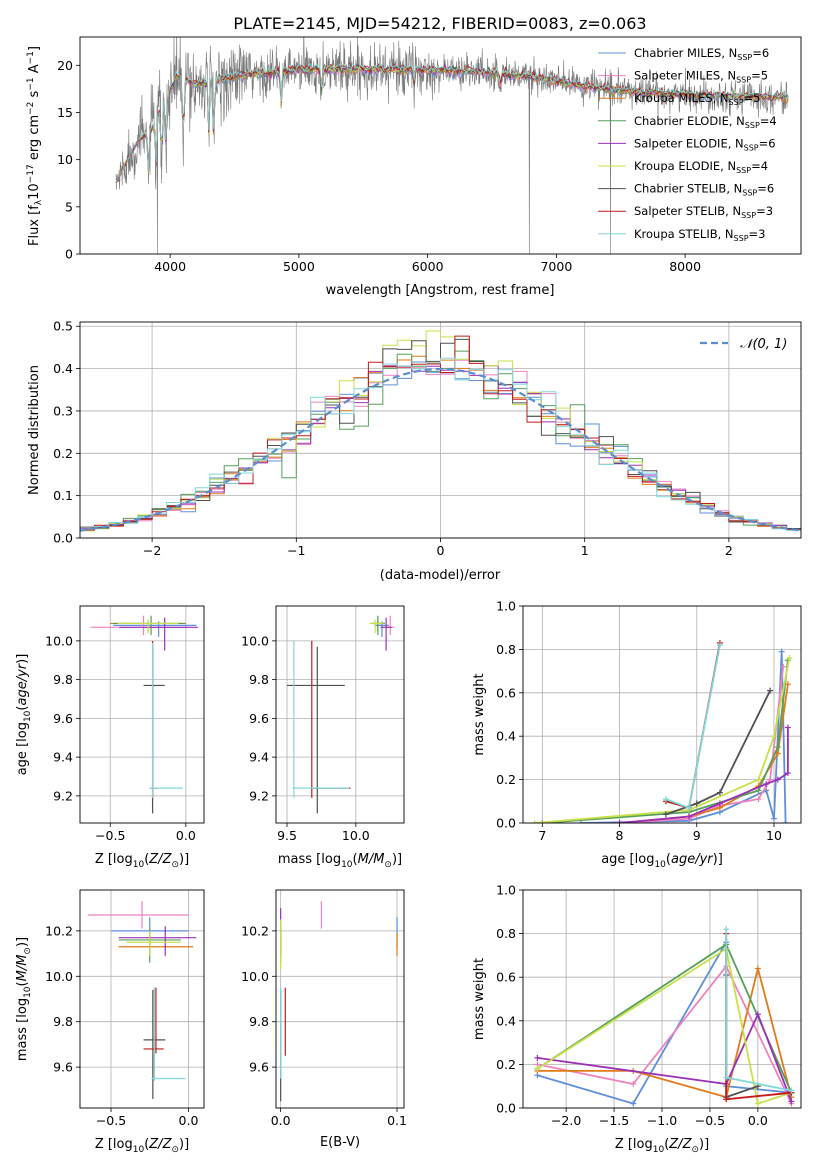  I want to click on y-tick-label: 0.5, so click(63, 326).